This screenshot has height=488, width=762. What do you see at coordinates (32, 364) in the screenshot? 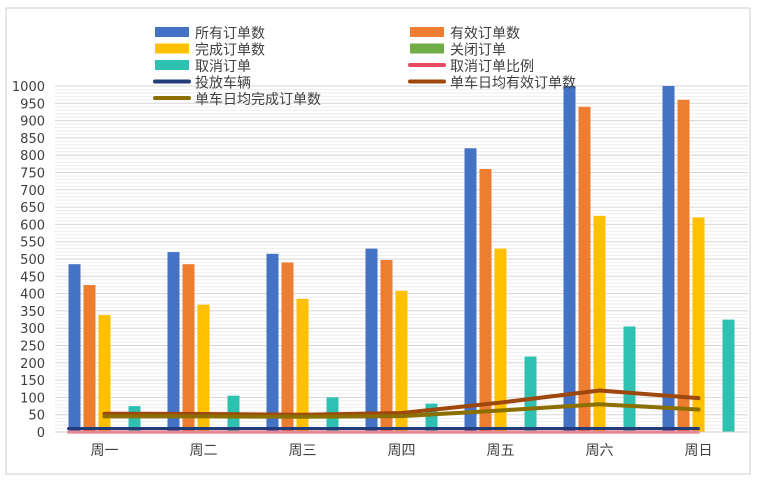
I see `y-tick-label: 200` at bounding box center [32, 364].